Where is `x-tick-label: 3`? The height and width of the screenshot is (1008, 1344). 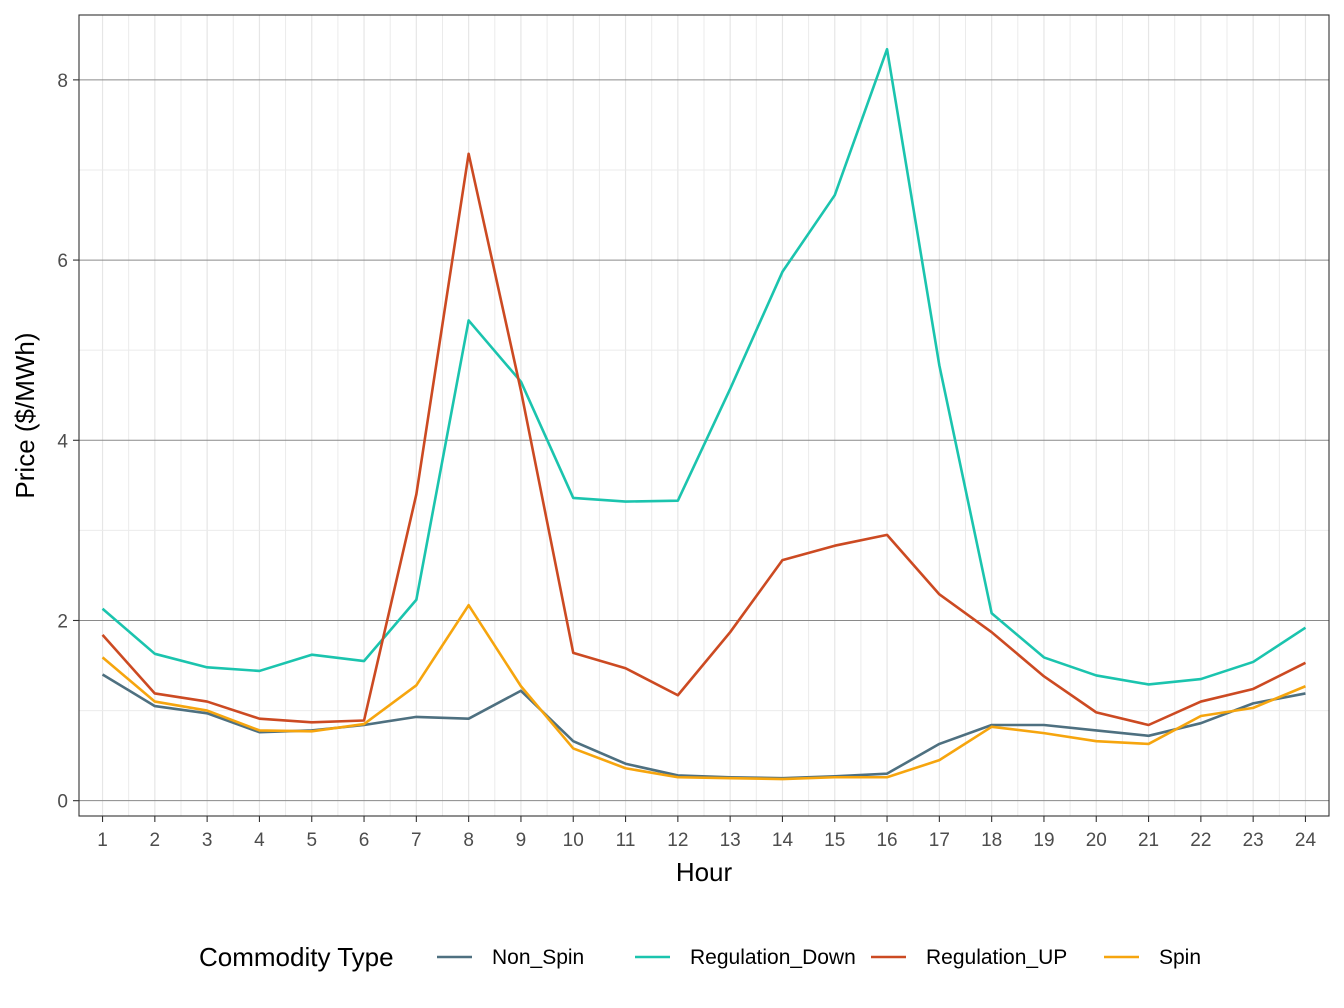 x-tick-label: 3 is located at coordinates (207, 840).